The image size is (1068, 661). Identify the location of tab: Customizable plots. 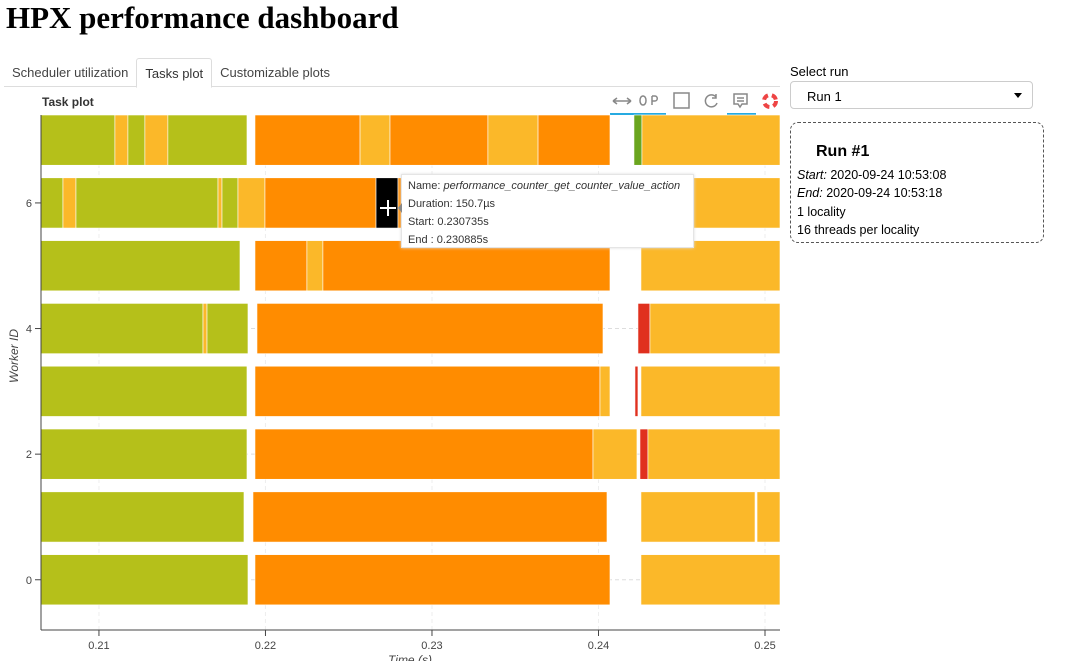
(275, 72).